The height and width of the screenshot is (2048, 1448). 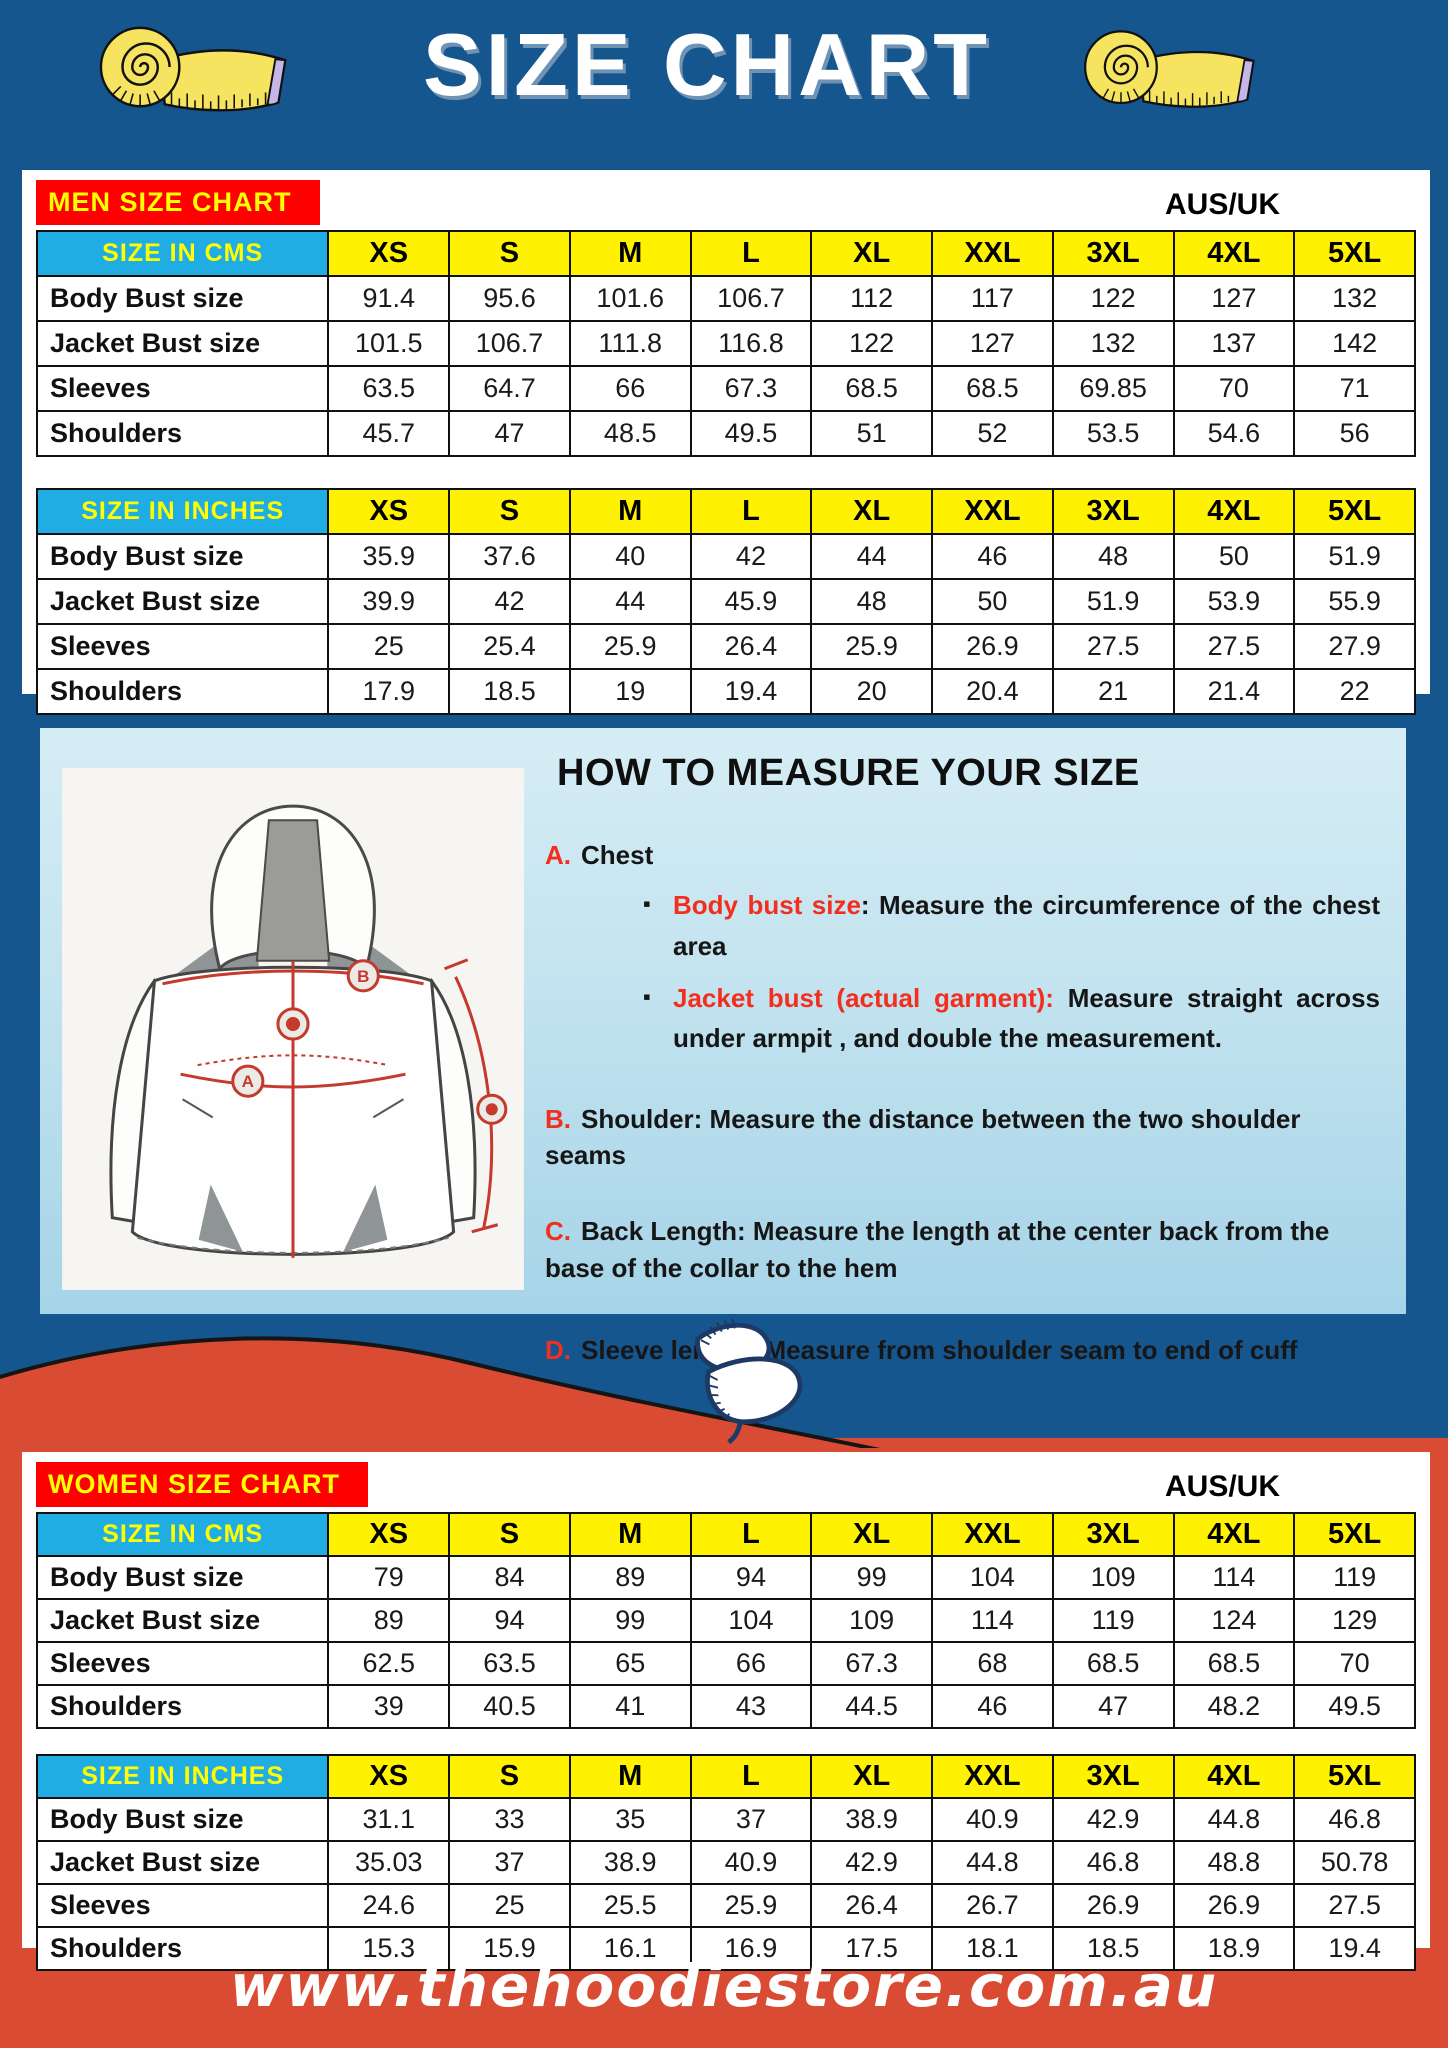 What do you see at coordinates (1354, 511) in the screenshot?
I see `size-column-header: 5XL` at bounding box center [1354, 511].